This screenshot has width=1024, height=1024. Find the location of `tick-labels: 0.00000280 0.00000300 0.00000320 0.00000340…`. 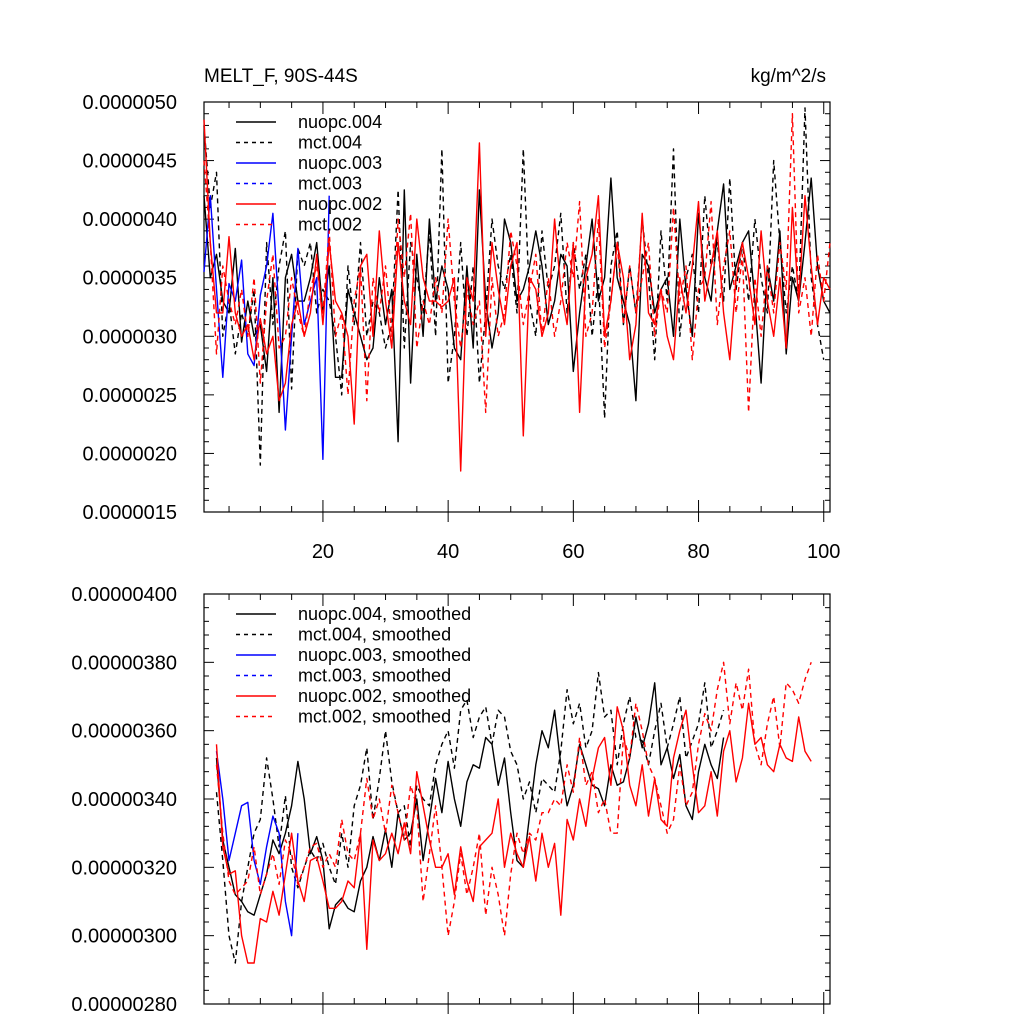

tick-labels: 0.00000280 0.00000300 0.00000320 0.00000340… is located at coordinates (124, 800).